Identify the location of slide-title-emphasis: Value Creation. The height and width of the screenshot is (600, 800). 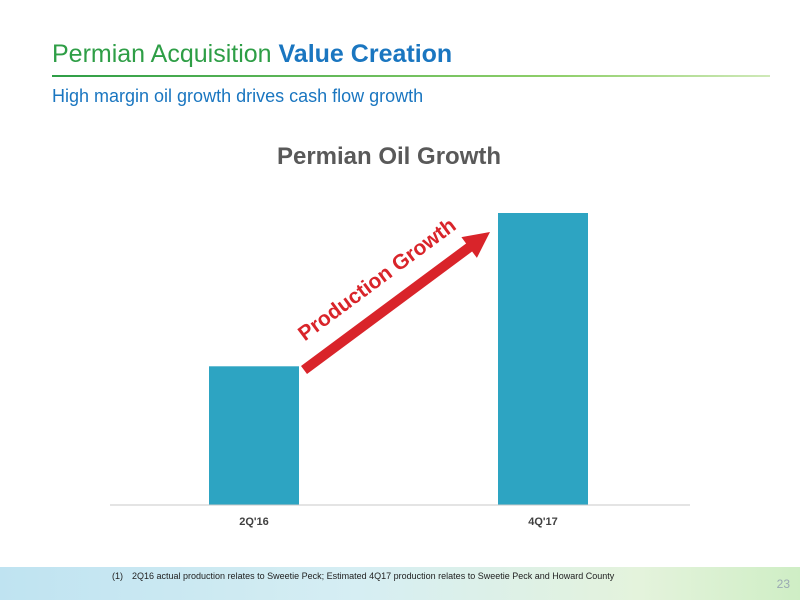
(365, 54).